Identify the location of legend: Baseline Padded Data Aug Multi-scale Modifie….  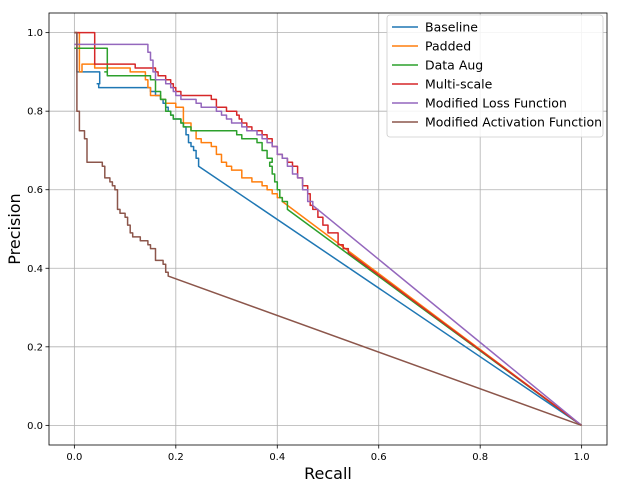
(495, 76).